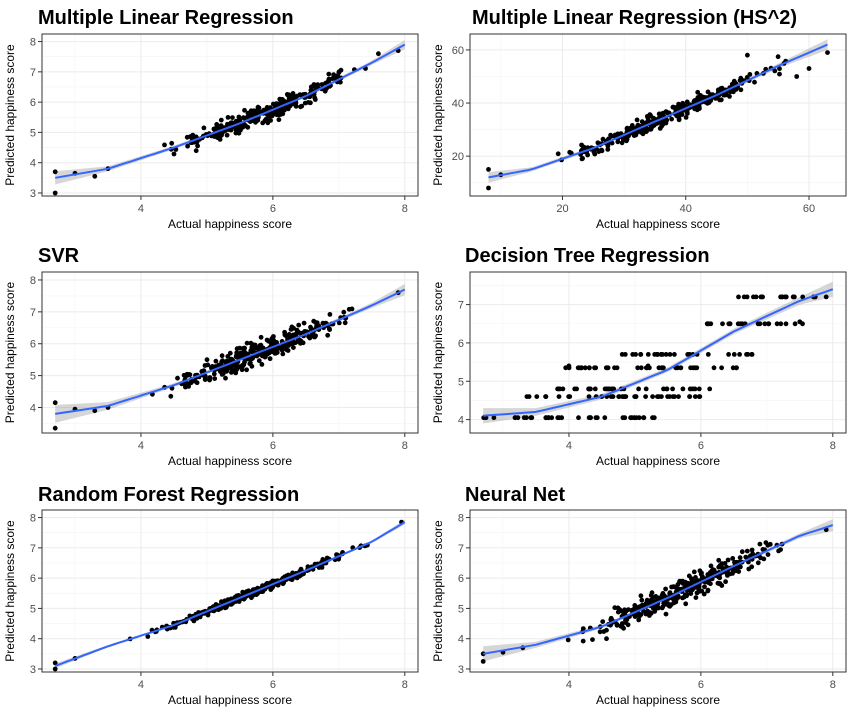  What do you see at coordinates (562, 209) in the screenshot?
I see `x-tick-label: 20` at bounding box center [562, 209].